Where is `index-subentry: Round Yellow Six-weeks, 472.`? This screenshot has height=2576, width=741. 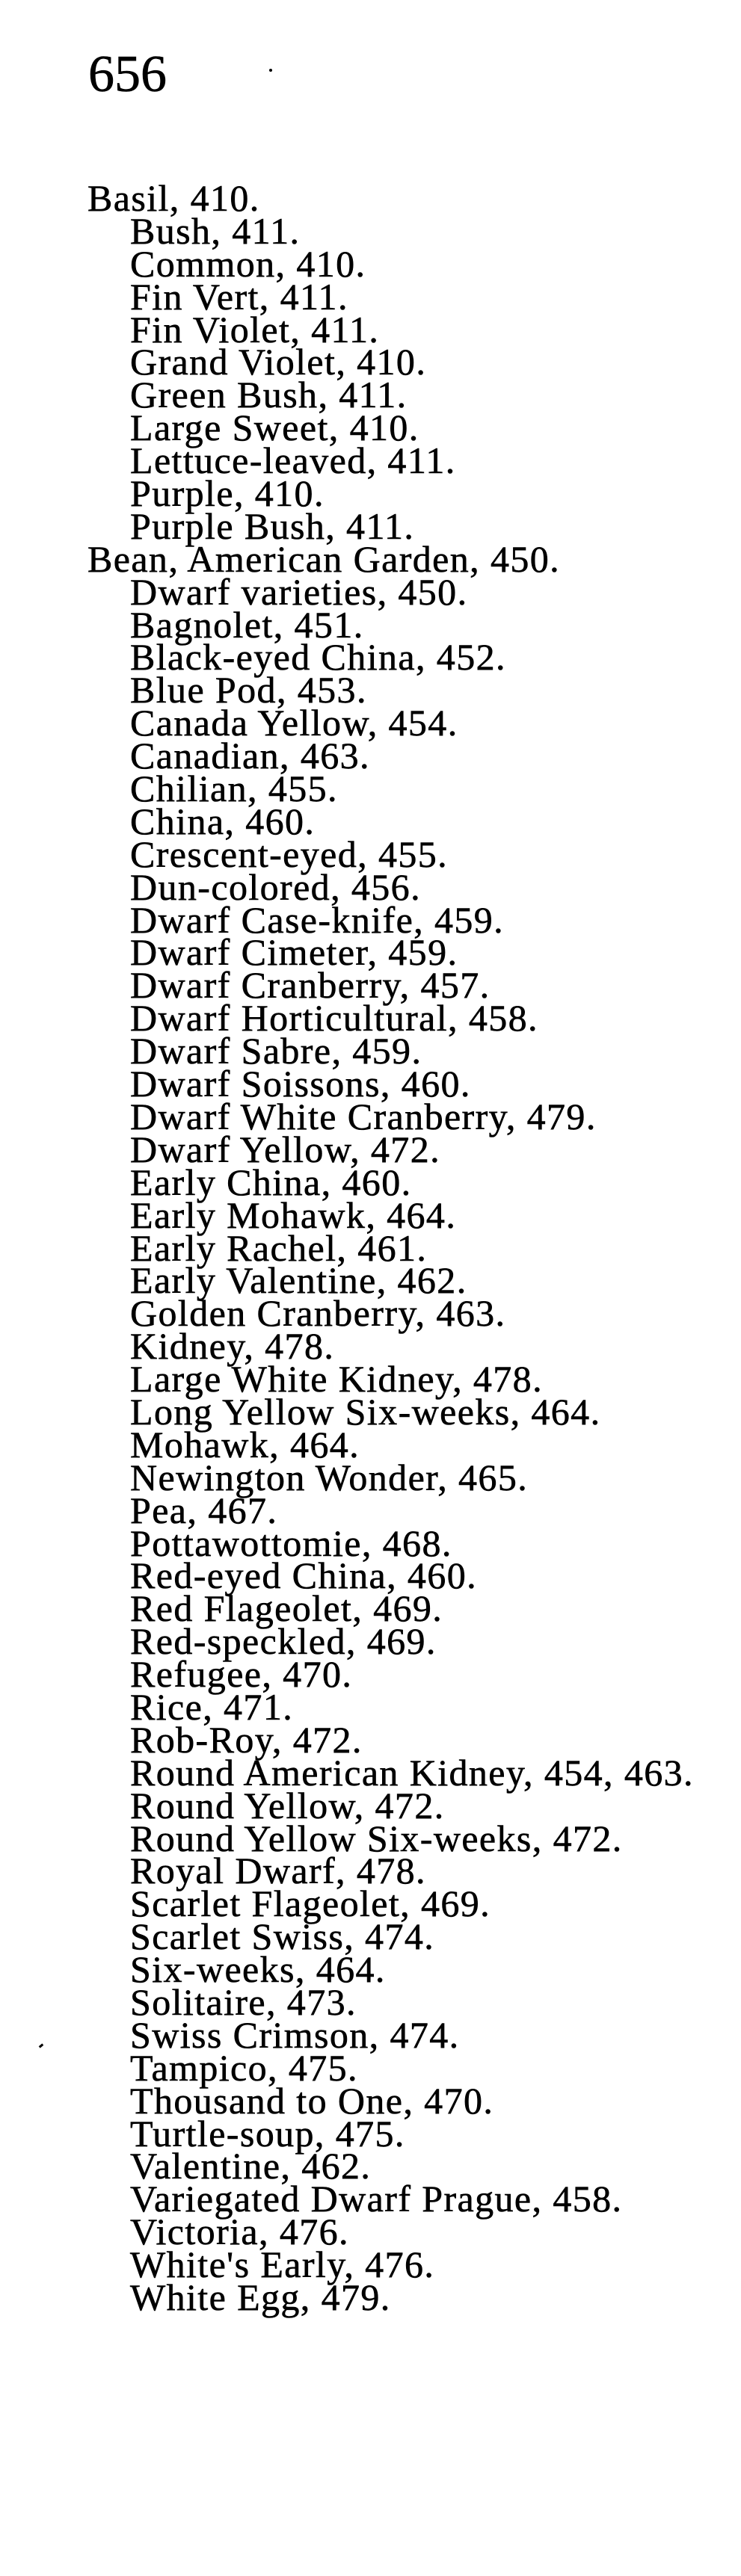
index-subentry: Round Yellow Six-weeks, 472. is located at coordinates (376, 1838).